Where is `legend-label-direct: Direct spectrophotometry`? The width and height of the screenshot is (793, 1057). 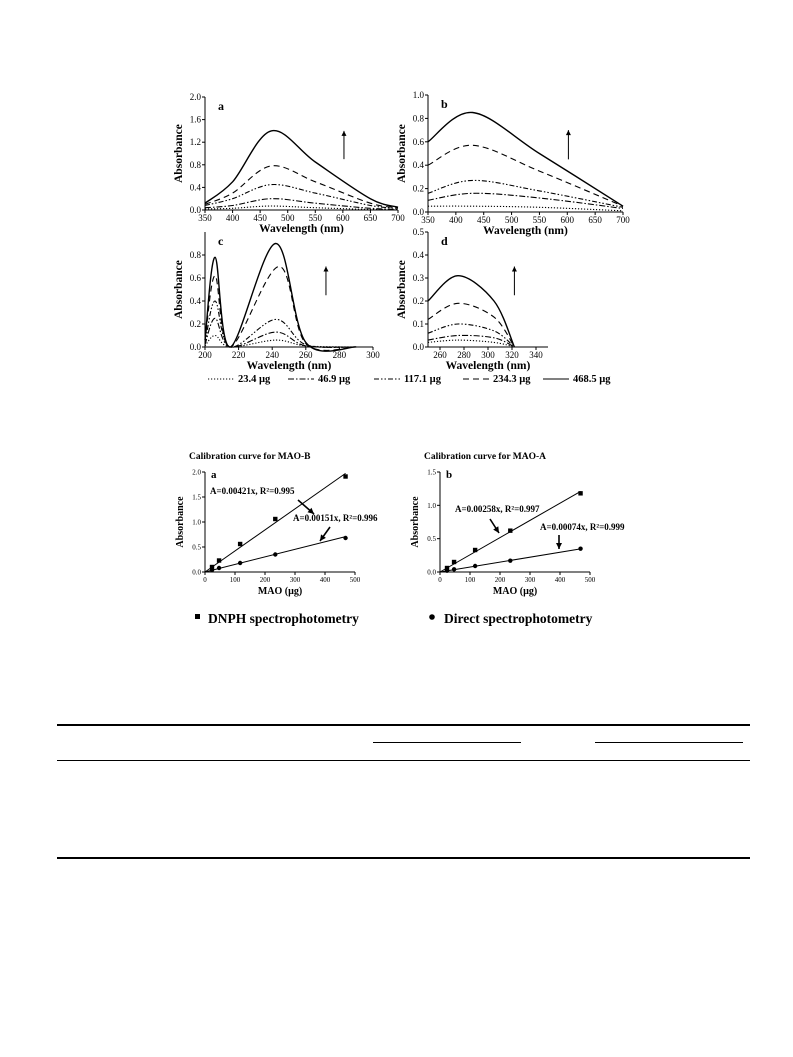 legend-label-direct: Direct spectrophotometry is located at coordinates (518, 618).